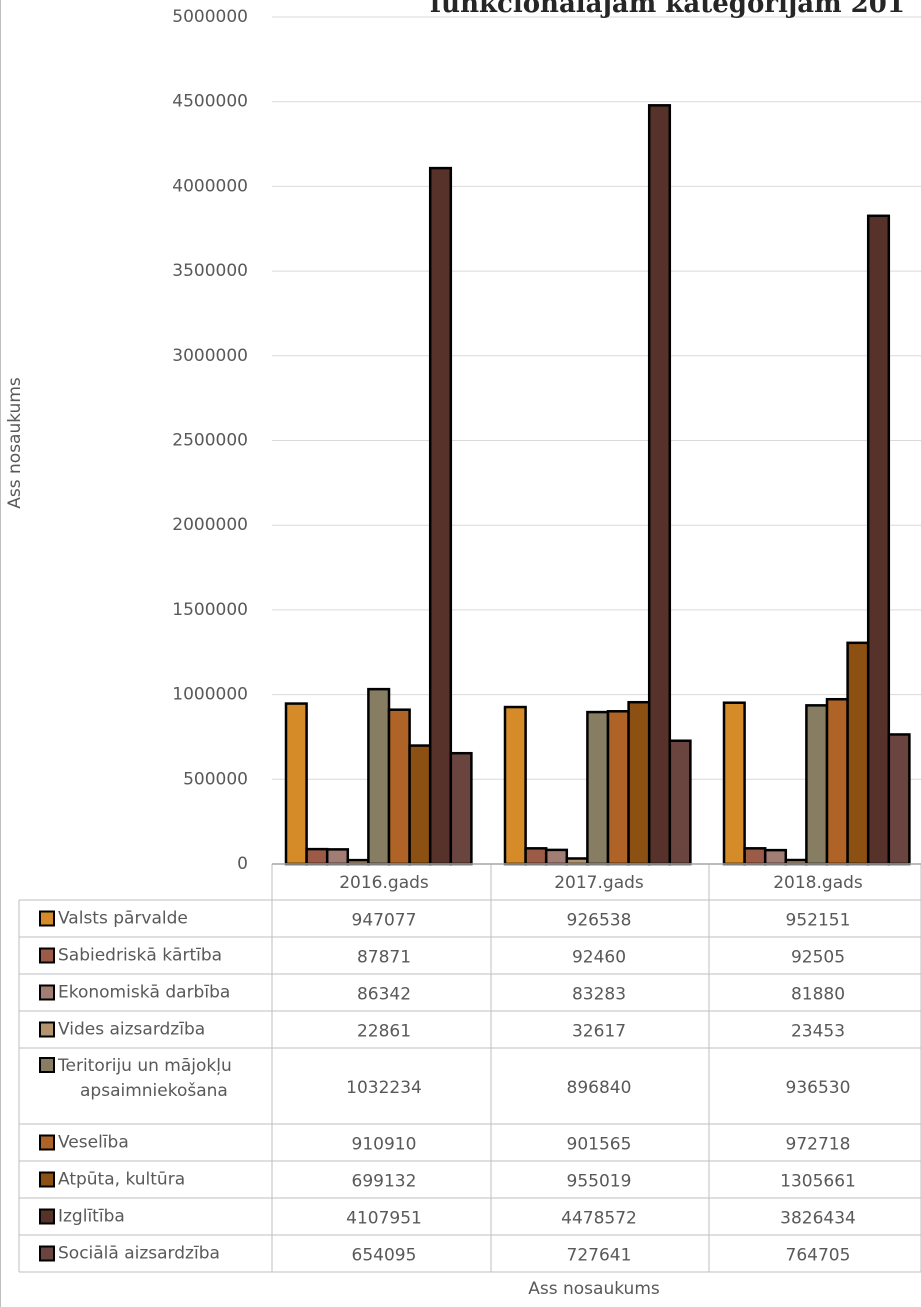 Image resolution: width=921 pixels, height=1307 pixels. What do you see at coordinates (210, 271) in the screenshot?
I see `y-tick-label: 3500000` at bounding box center [210, 271].